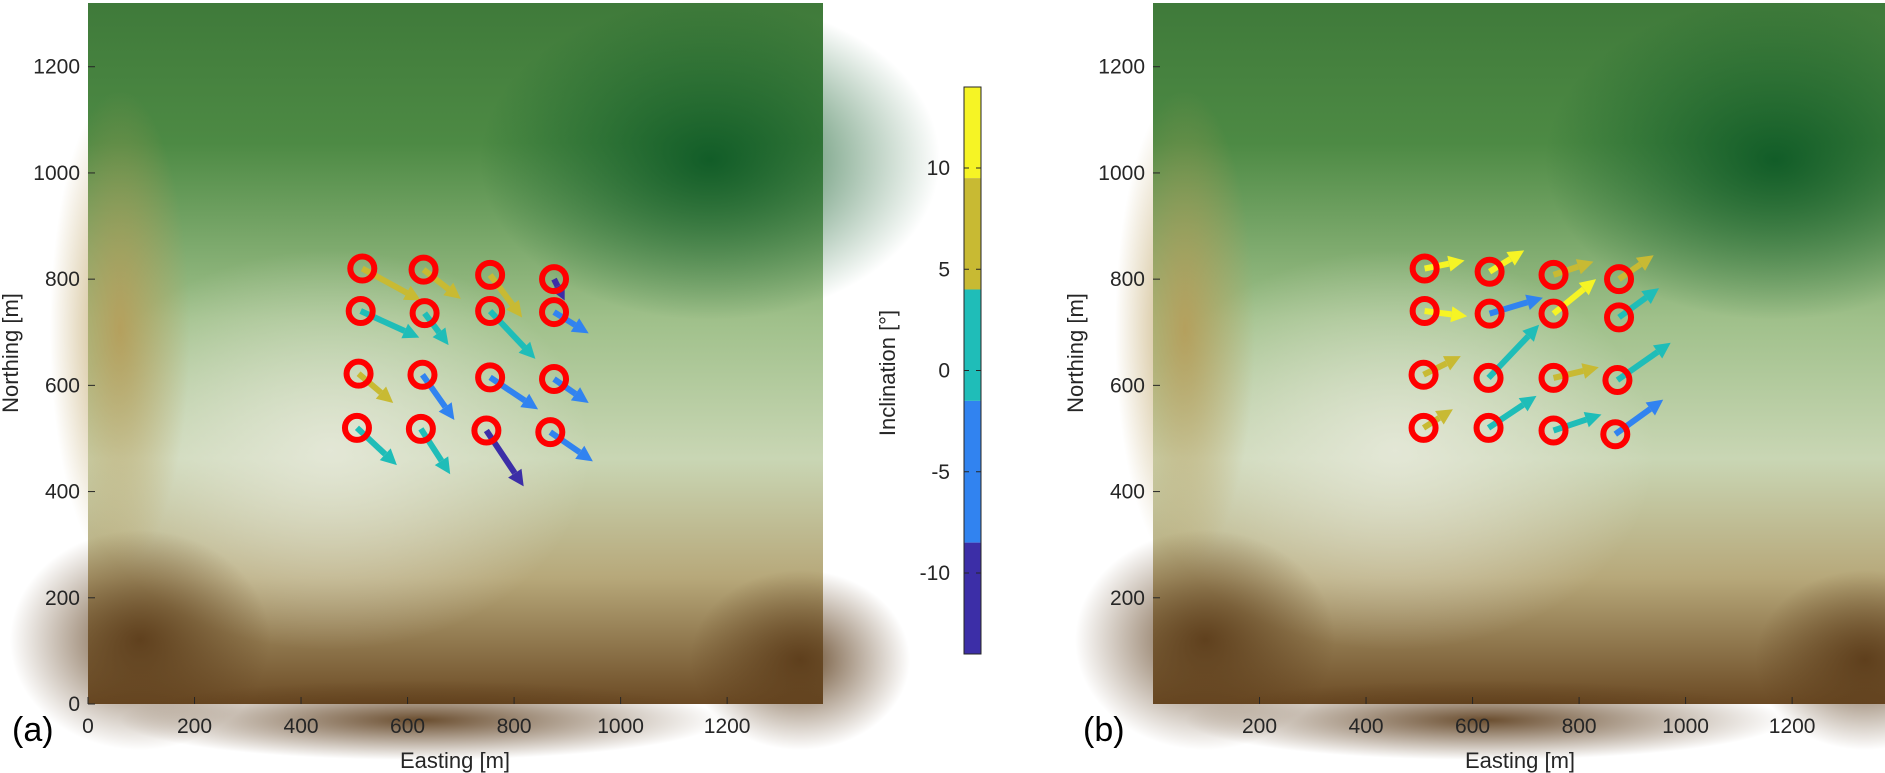  What do you see at coordinates (1075, 353) in the screenshot?
I see `panel-b-ylabel: Northing [m]` at bounding box center [1075, 353].